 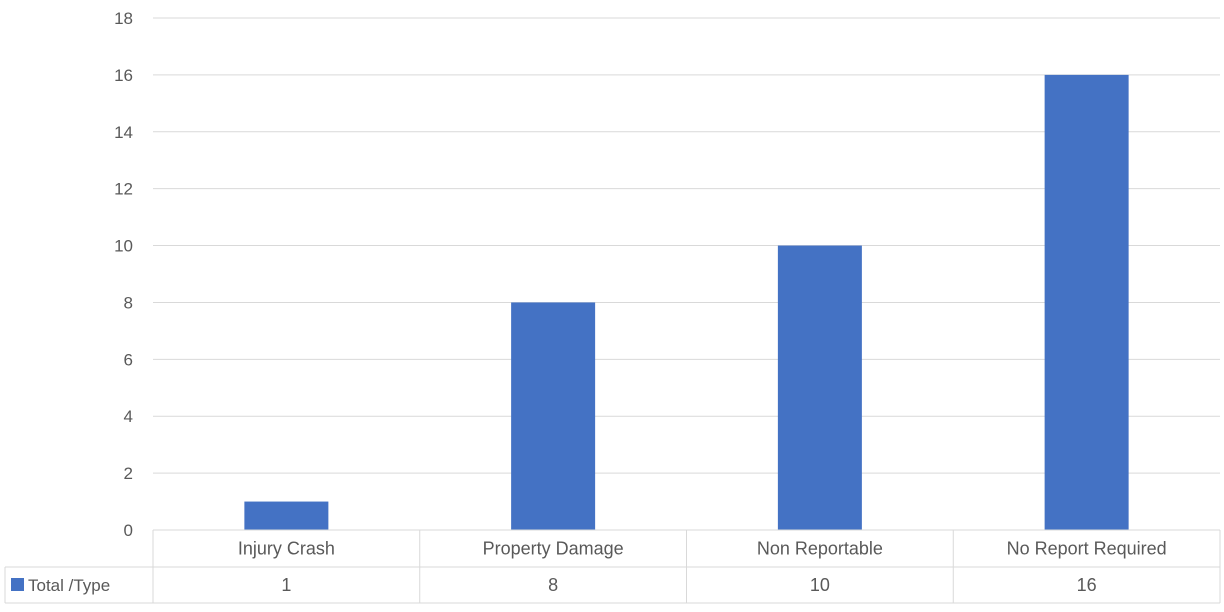 I want to click on data-table-value: 1, so click(x=286, y=585).